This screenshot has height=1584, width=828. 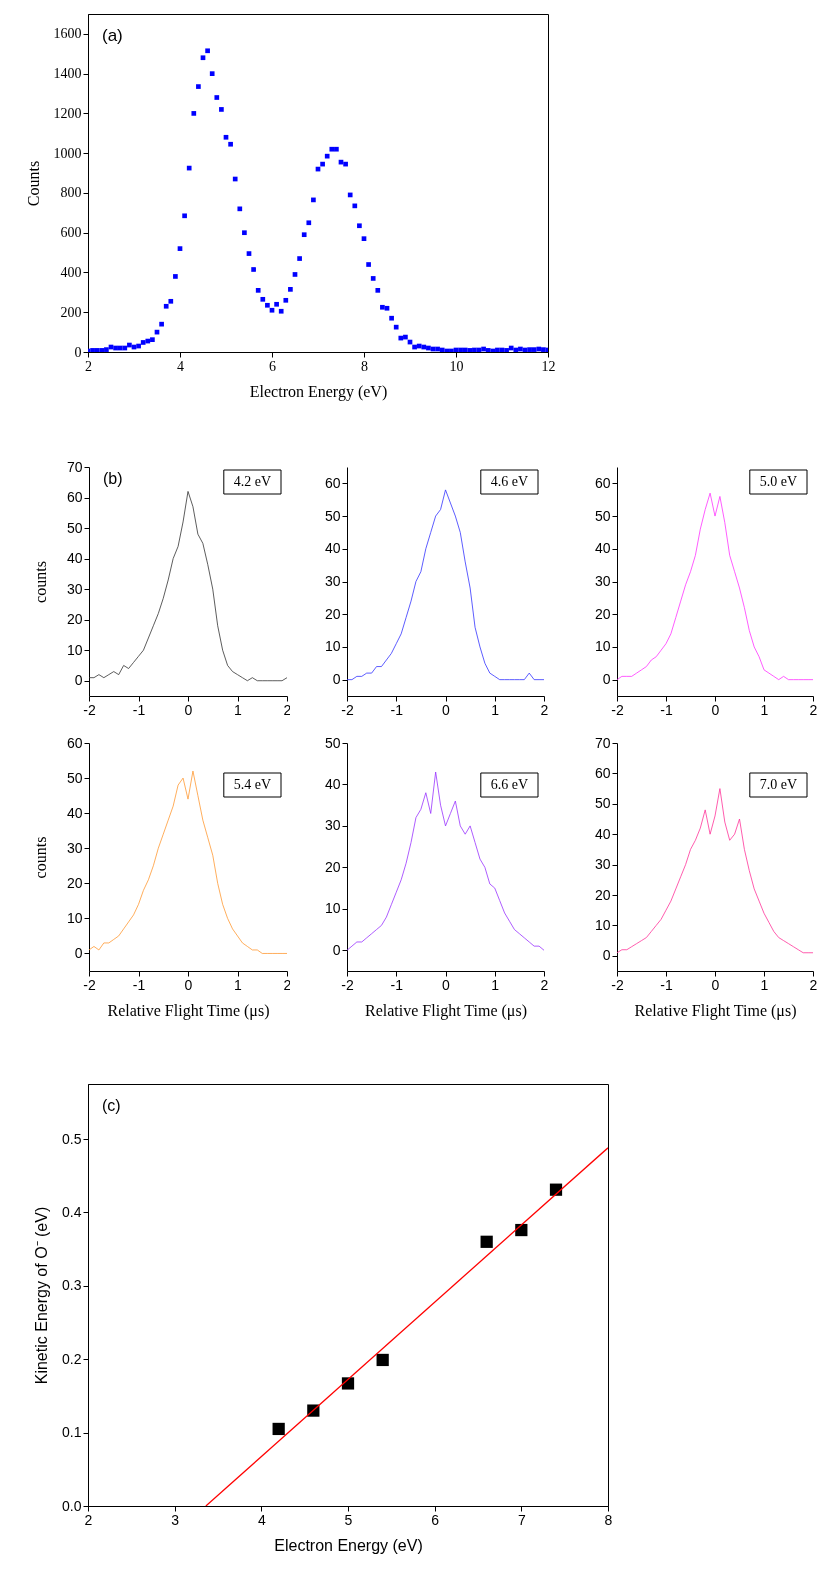 I want to click on y-tick-label: 600, so click(x=71, y=233).